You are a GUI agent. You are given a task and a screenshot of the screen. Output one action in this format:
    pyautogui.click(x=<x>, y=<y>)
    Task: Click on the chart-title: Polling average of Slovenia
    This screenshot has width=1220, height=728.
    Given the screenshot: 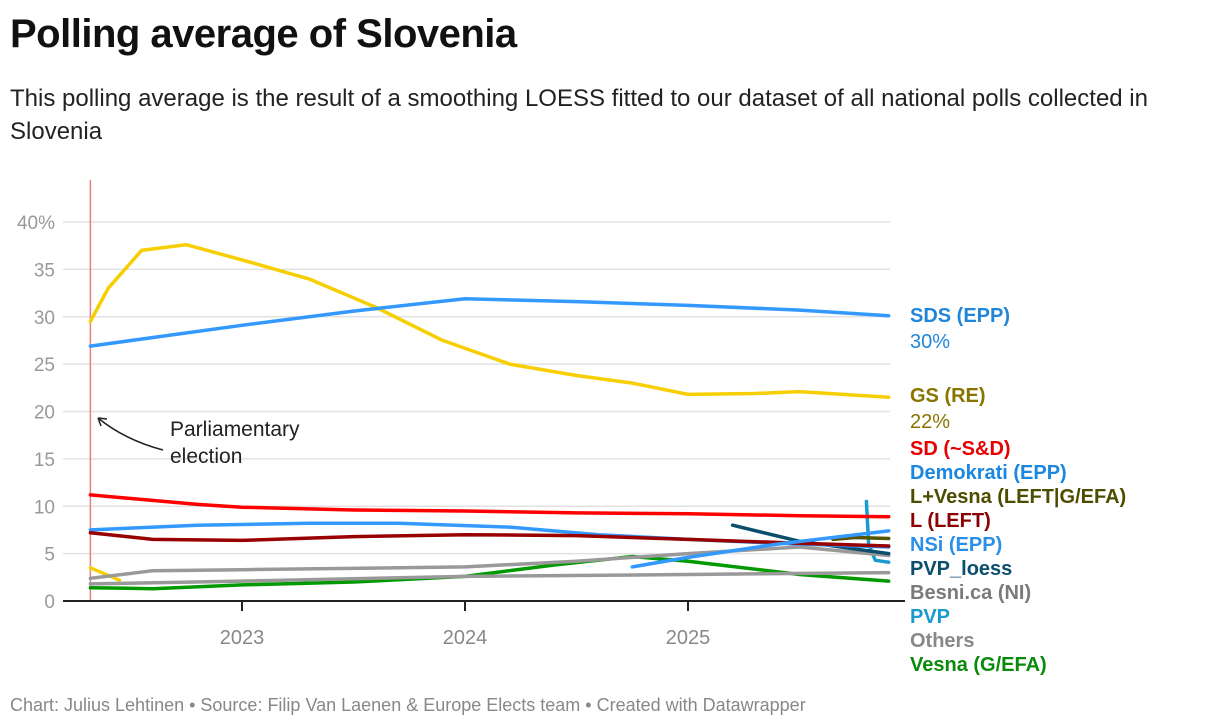 What is the action you would take?
    pyautogui.click(x=263, y=34)
    